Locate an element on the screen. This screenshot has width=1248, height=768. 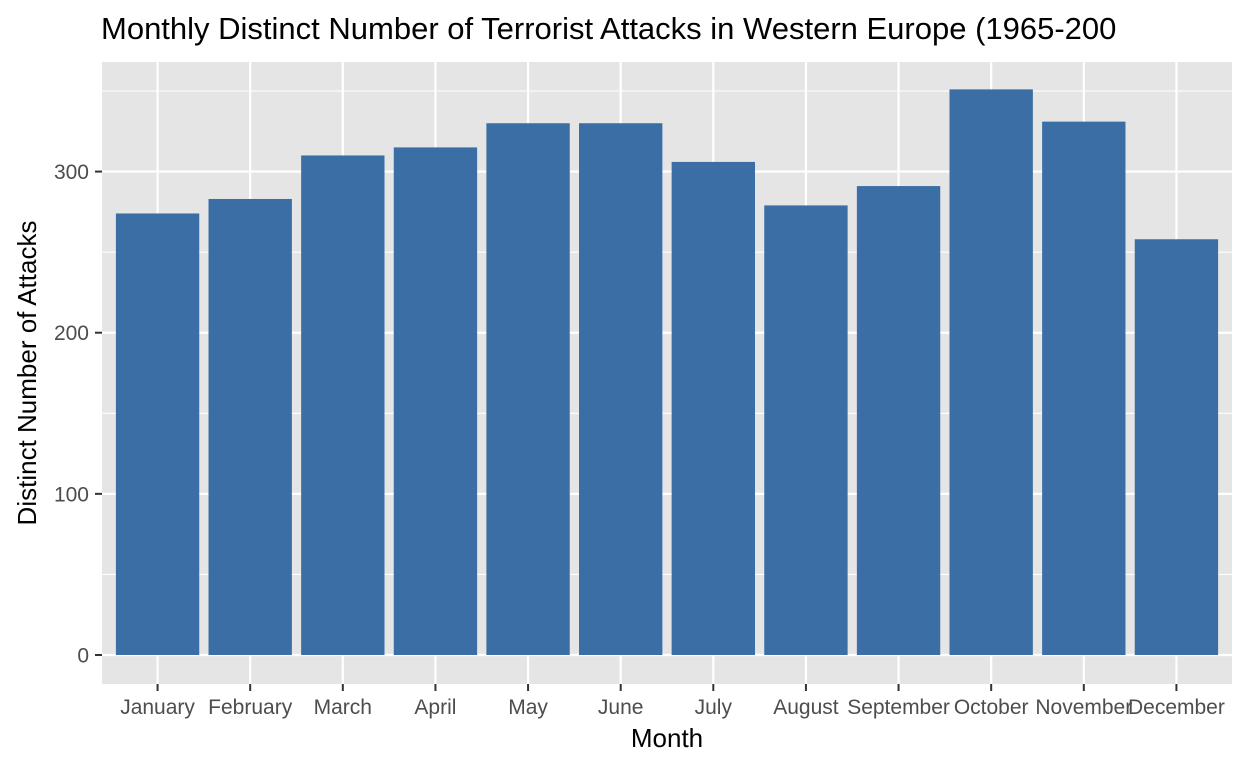
y-axis: 0 100 200 300 is located at coordinates (78, 414).